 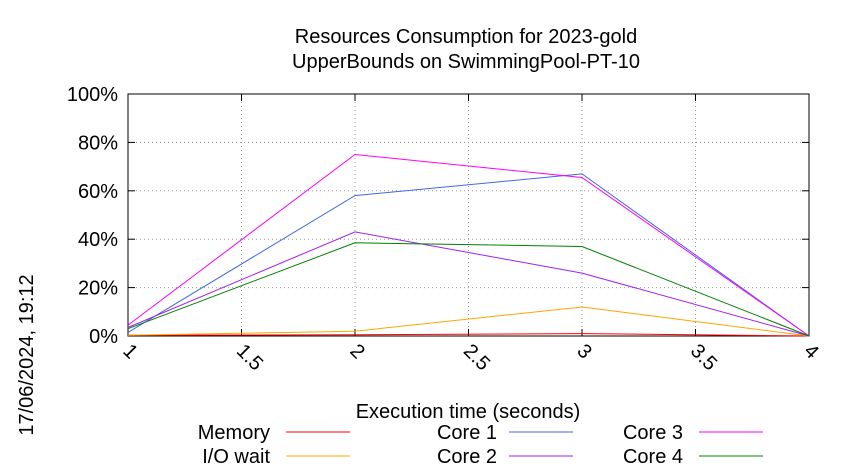 What do you see at coordinates (98, 143) in the screenshot?
I see `y-tick-label: 80%` at bounding box center [98, 143].